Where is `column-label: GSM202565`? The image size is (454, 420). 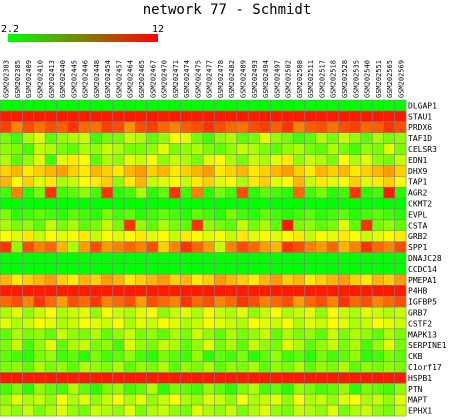
column-label: GSM202565 is located at coordinates (390, 79).